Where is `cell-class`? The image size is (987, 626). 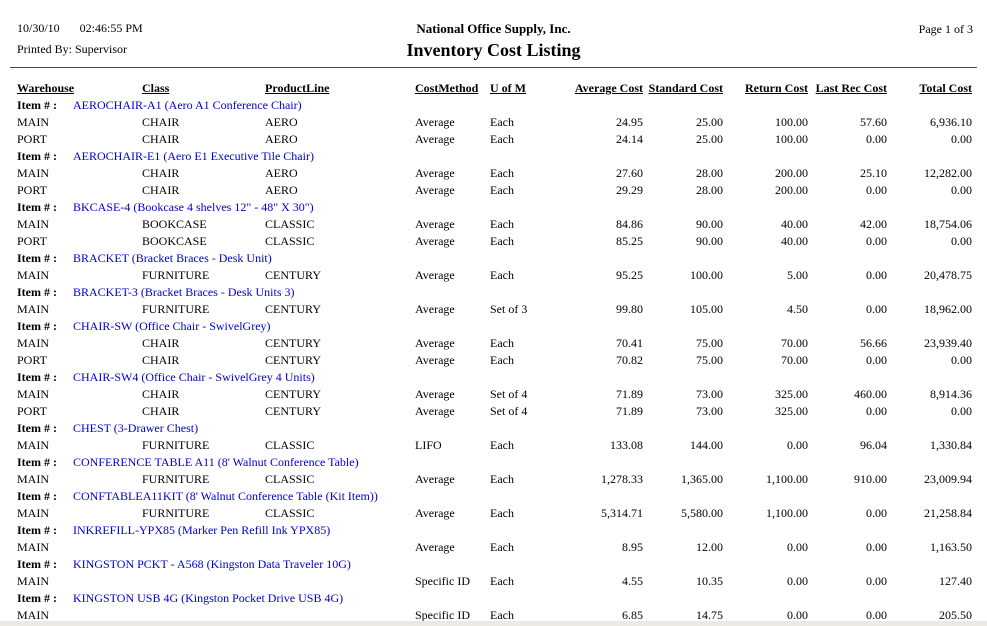
cell-class is located at coordinates (203, 581).